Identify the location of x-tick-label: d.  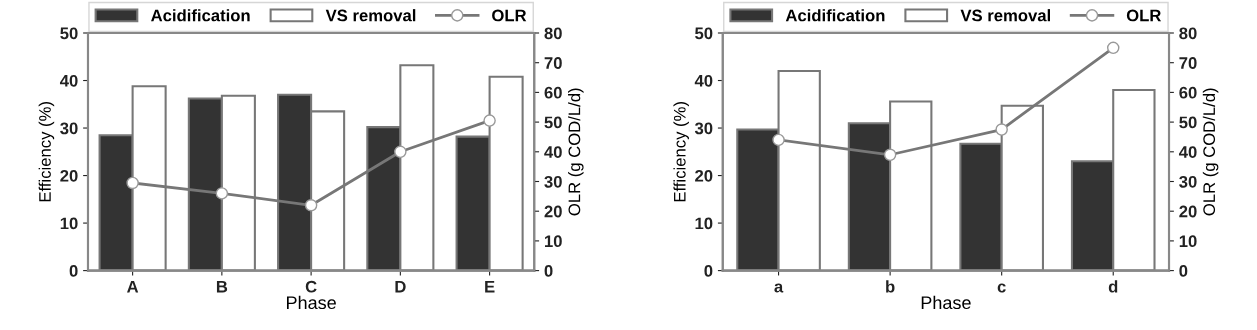
(1113, 286).